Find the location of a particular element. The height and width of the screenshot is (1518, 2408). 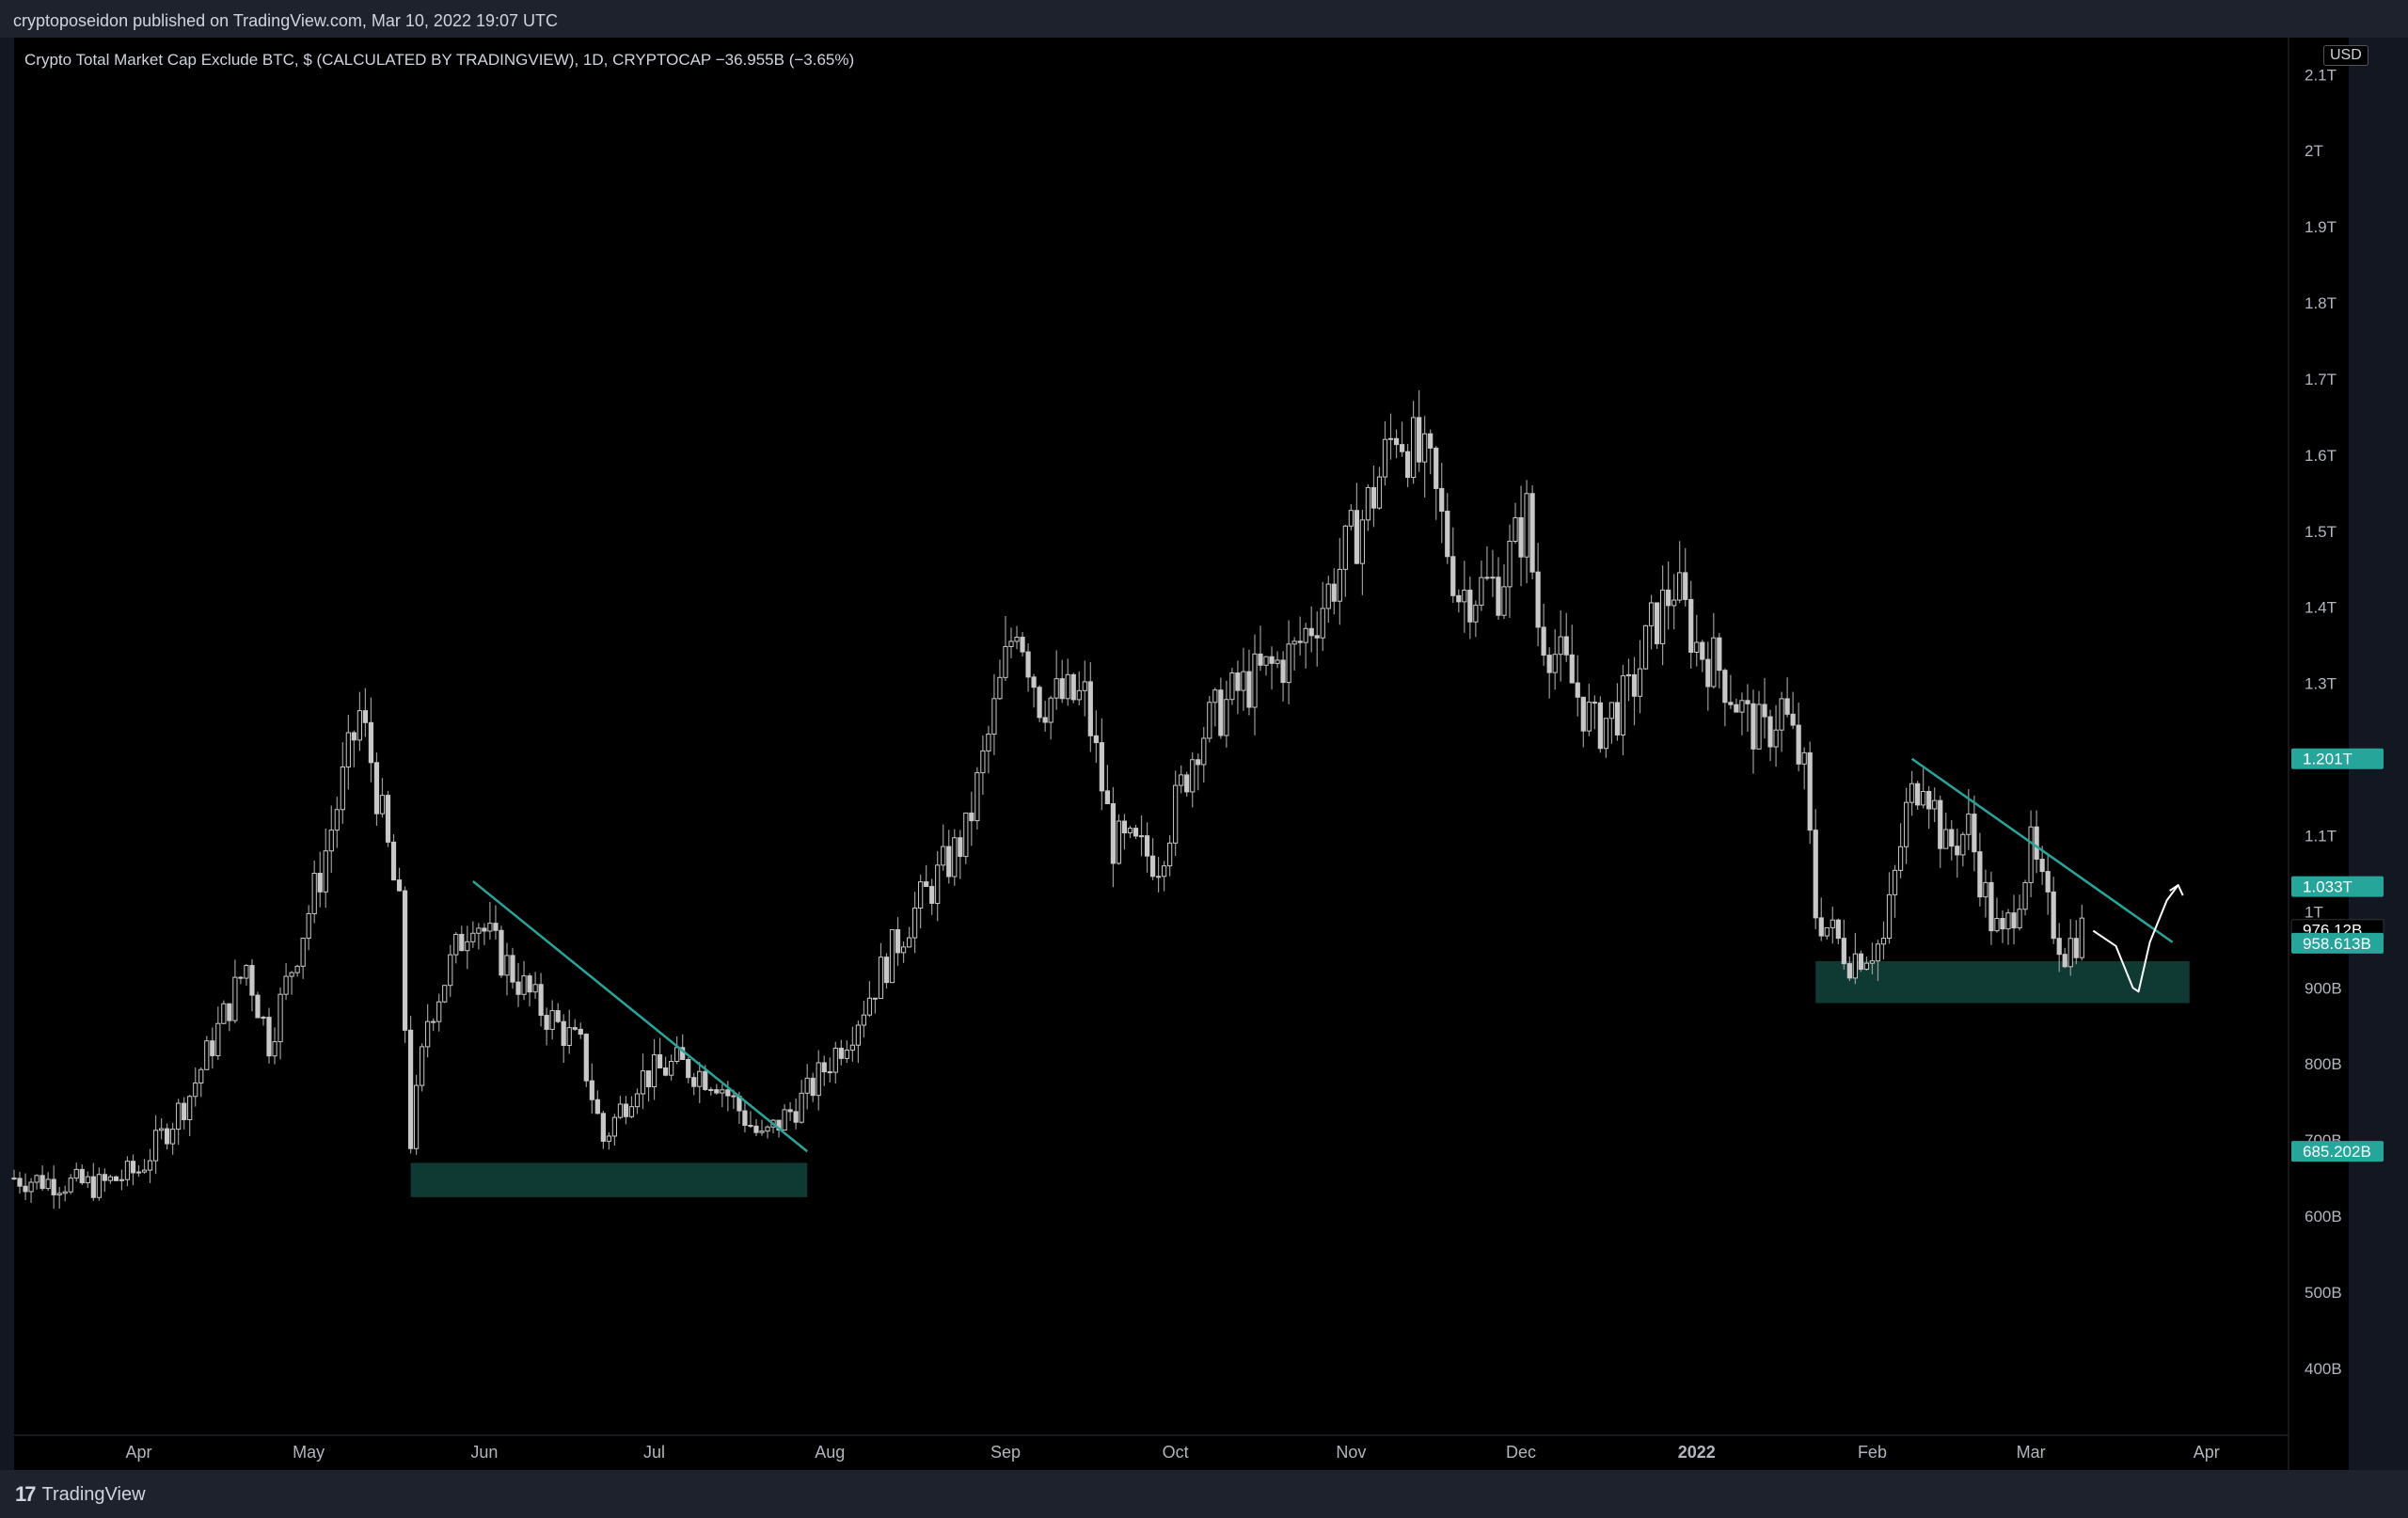

y-tick-label: 1.7T is located at coordinates (2321, 380).